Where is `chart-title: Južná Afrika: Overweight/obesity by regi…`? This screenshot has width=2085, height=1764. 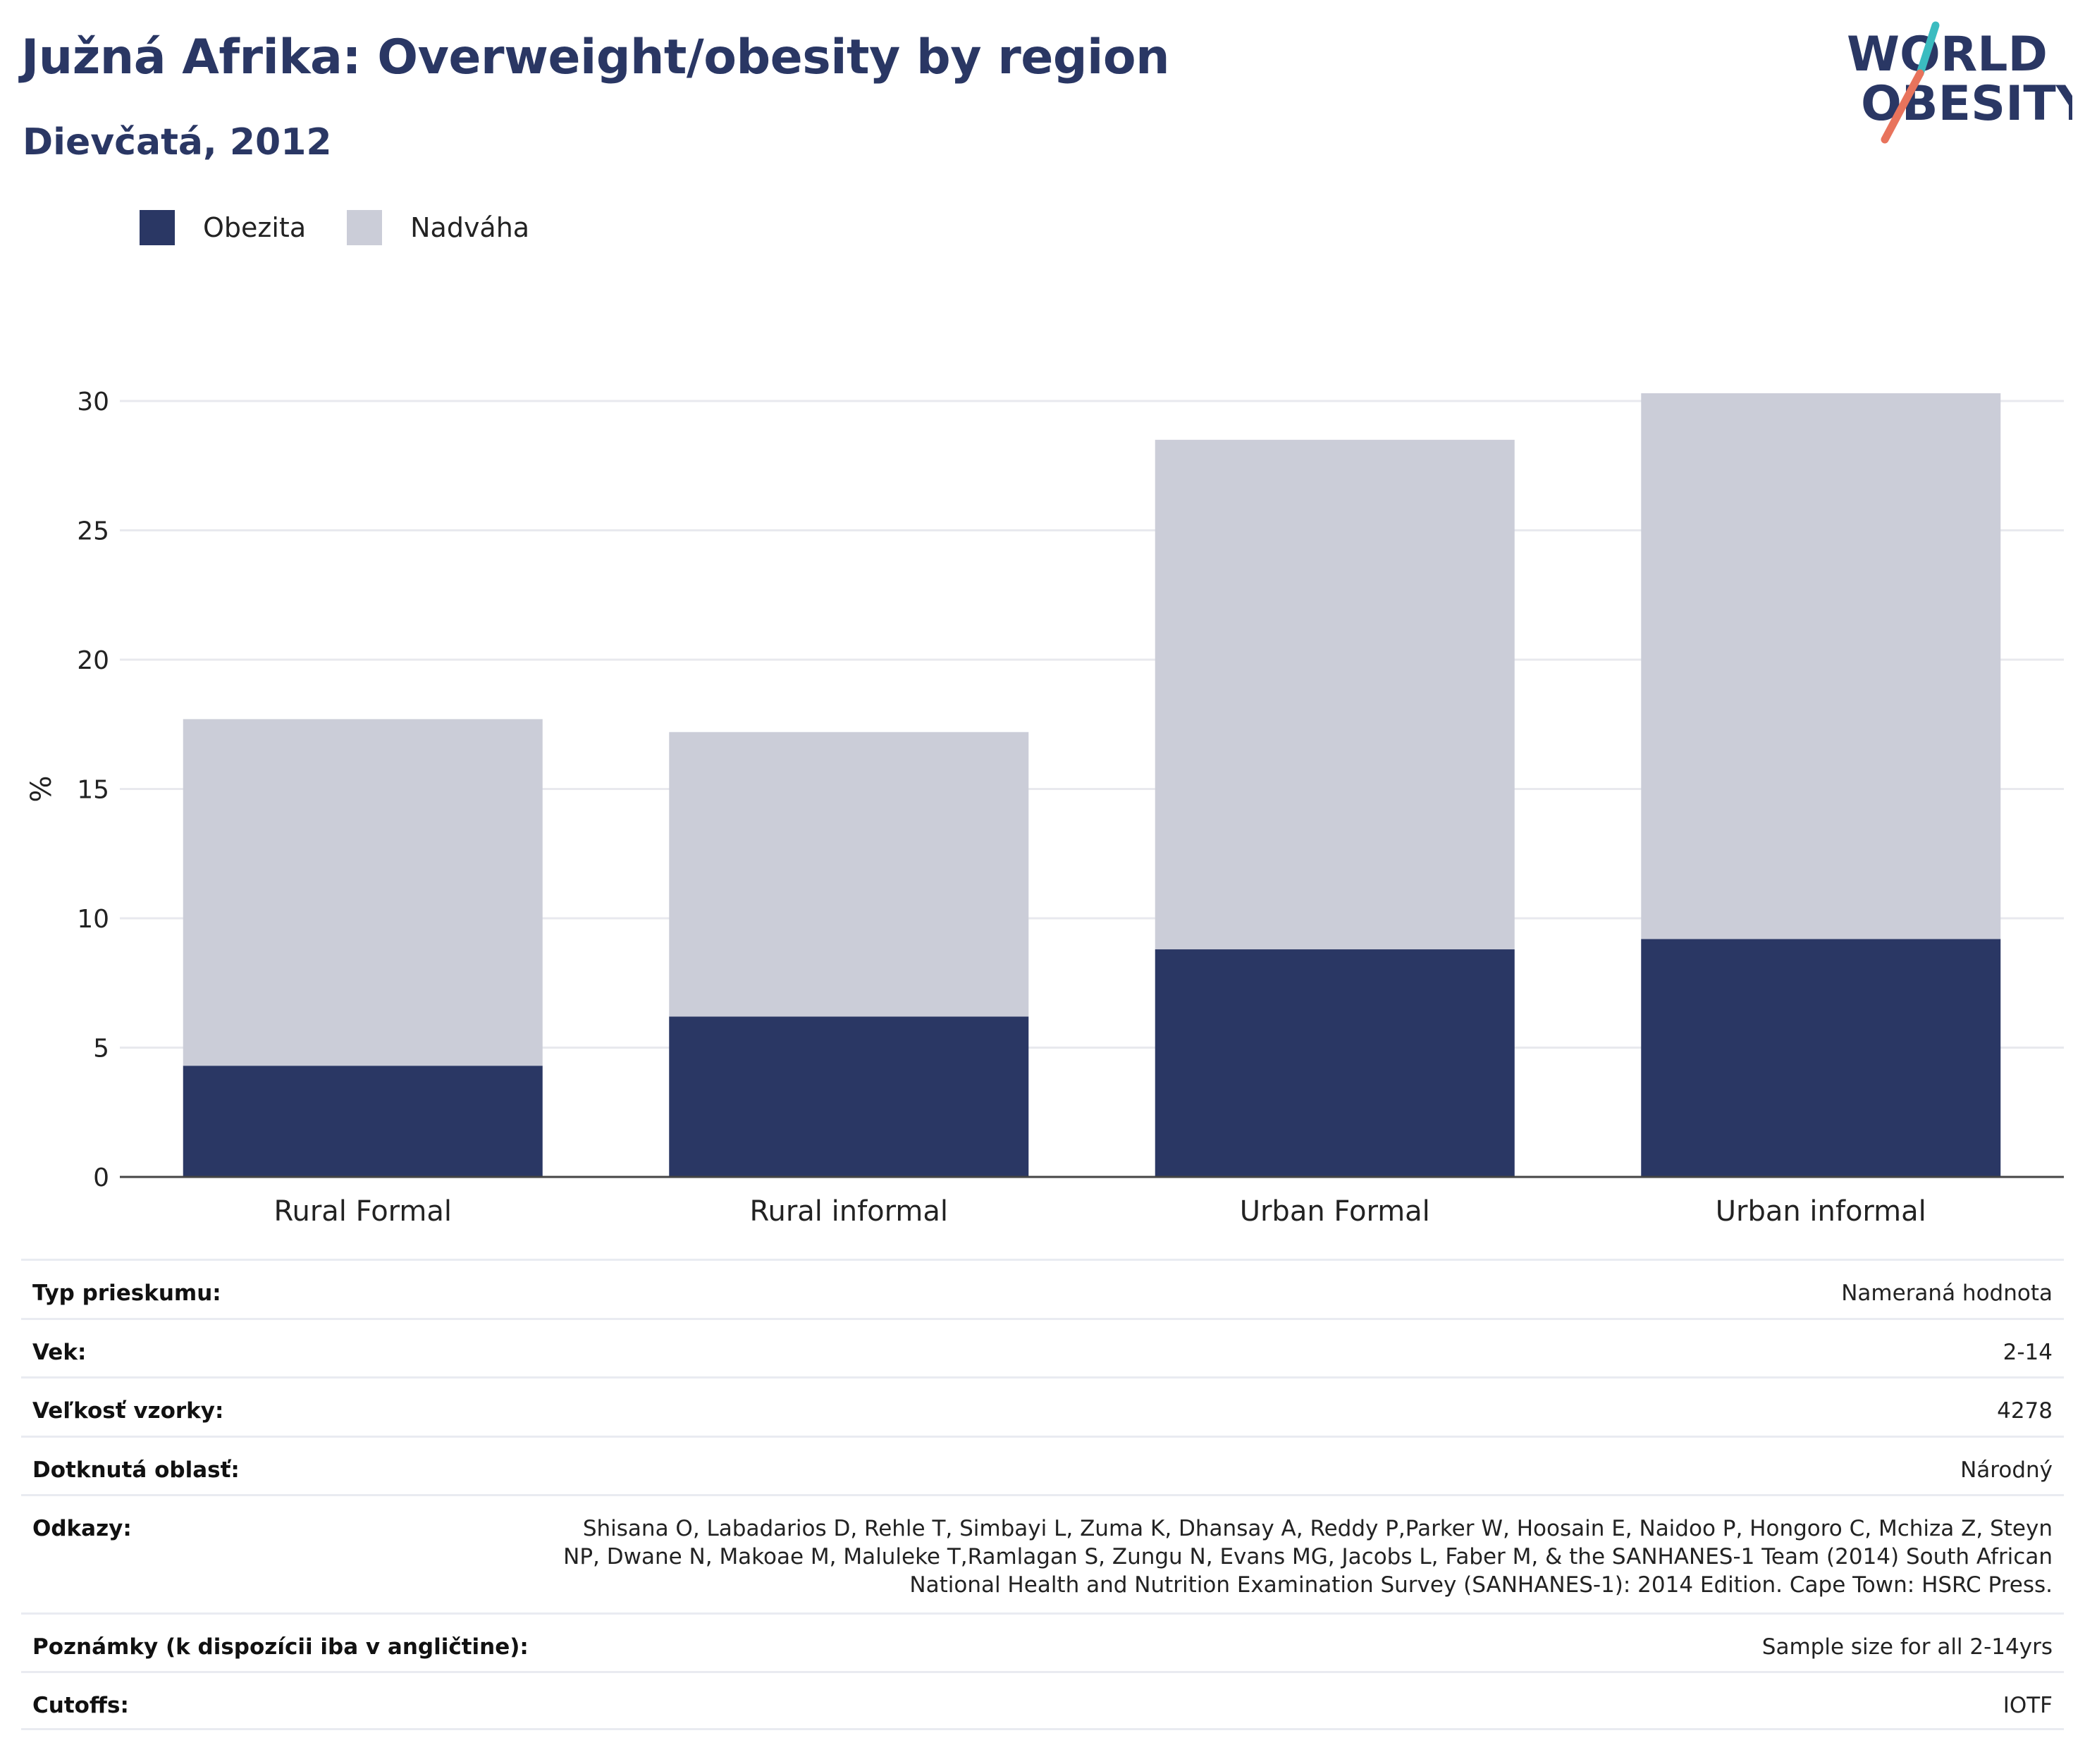
chart-title: Južná Afrika: Overweight/obesity by regi… is located at coordinates (595, 57).